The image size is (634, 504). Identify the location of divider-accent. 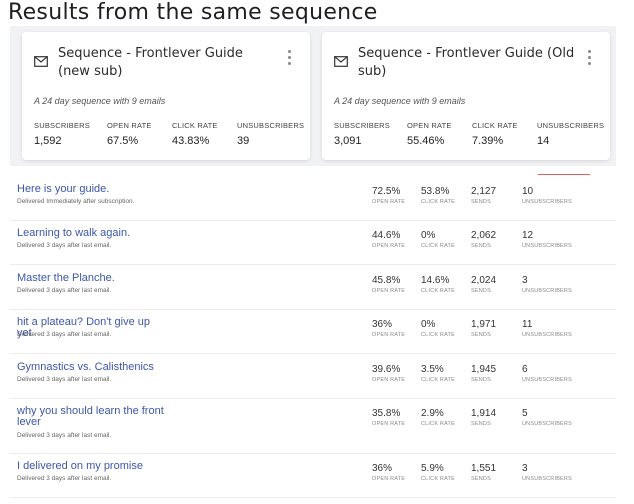
(564, 174).